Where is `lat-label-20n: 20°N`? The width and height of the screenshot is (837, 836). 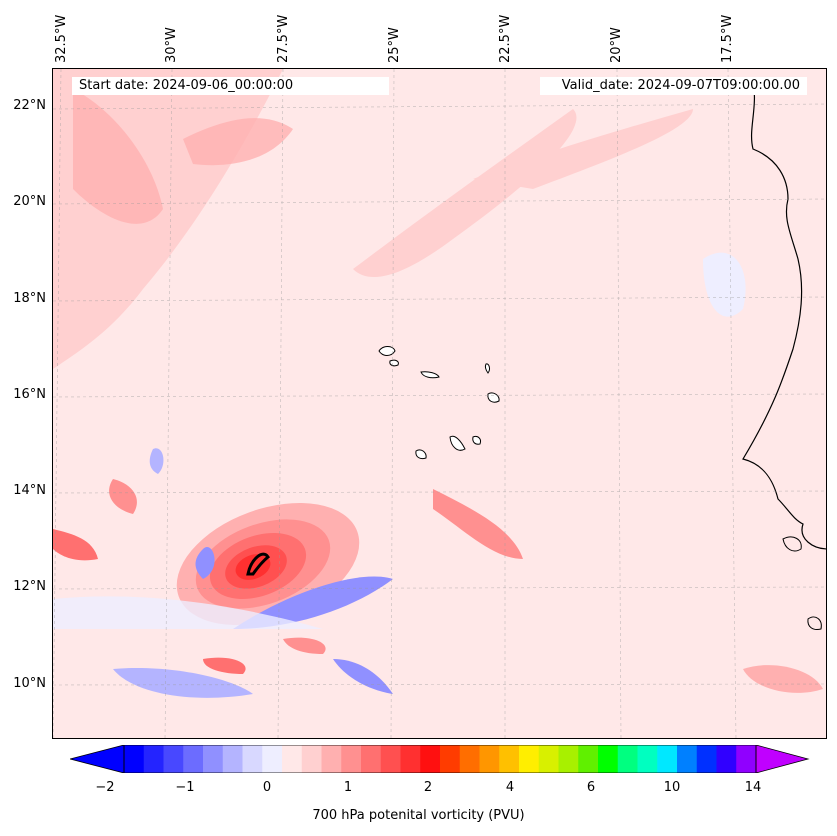 lat-label-20n: 20°N is located at coordinates (29, 201).